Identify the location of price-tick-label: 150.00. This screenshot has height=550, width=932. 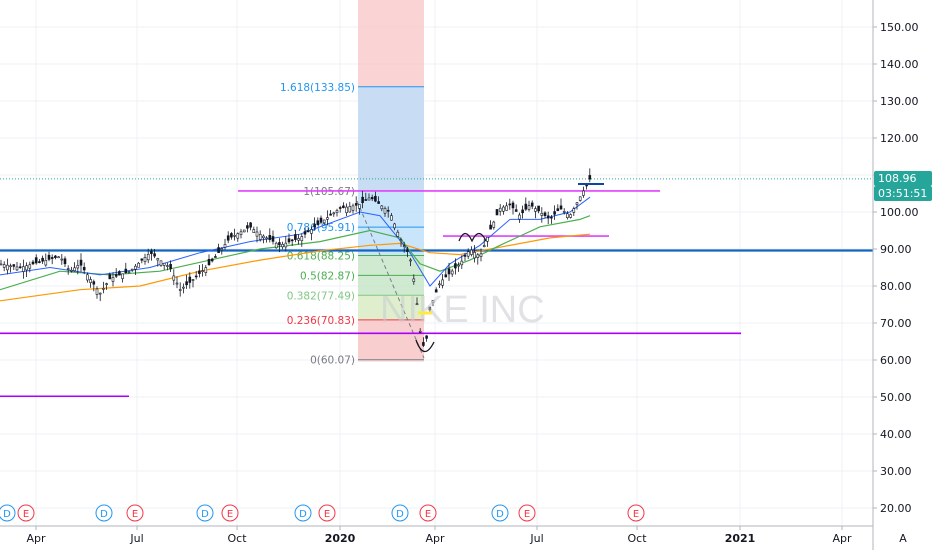
(899, 27).